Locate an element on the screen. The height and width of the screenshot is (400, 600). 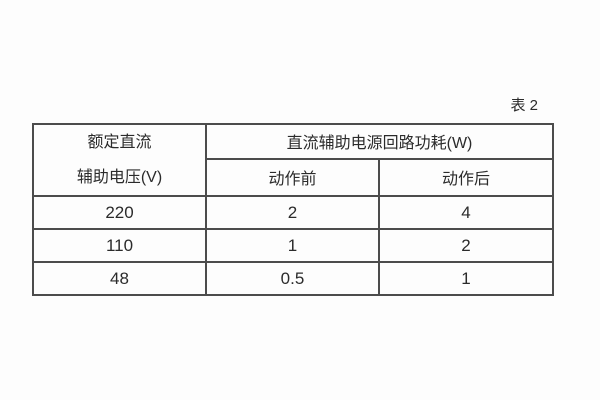
table-caption: 表 2 is located at coordinates (524, 105).